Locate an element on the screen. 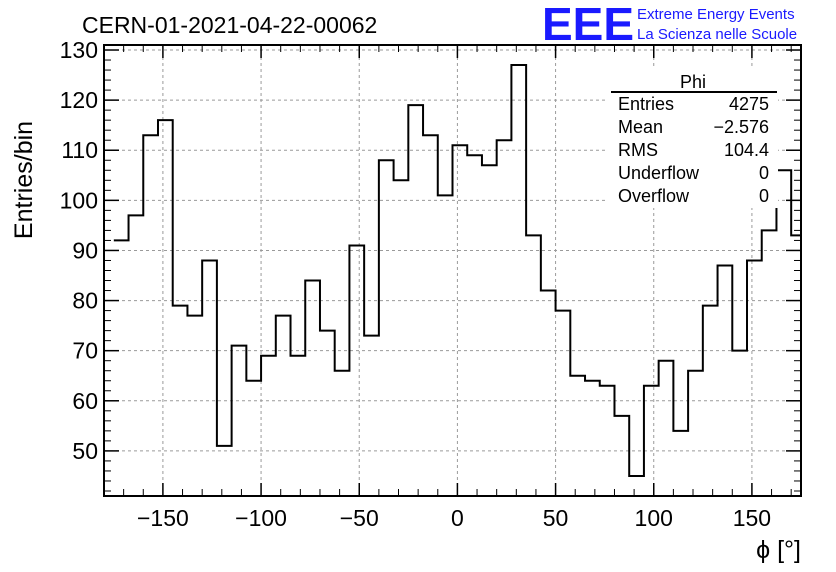  y-tick-label: 90 is located at coordinates (85, 250).